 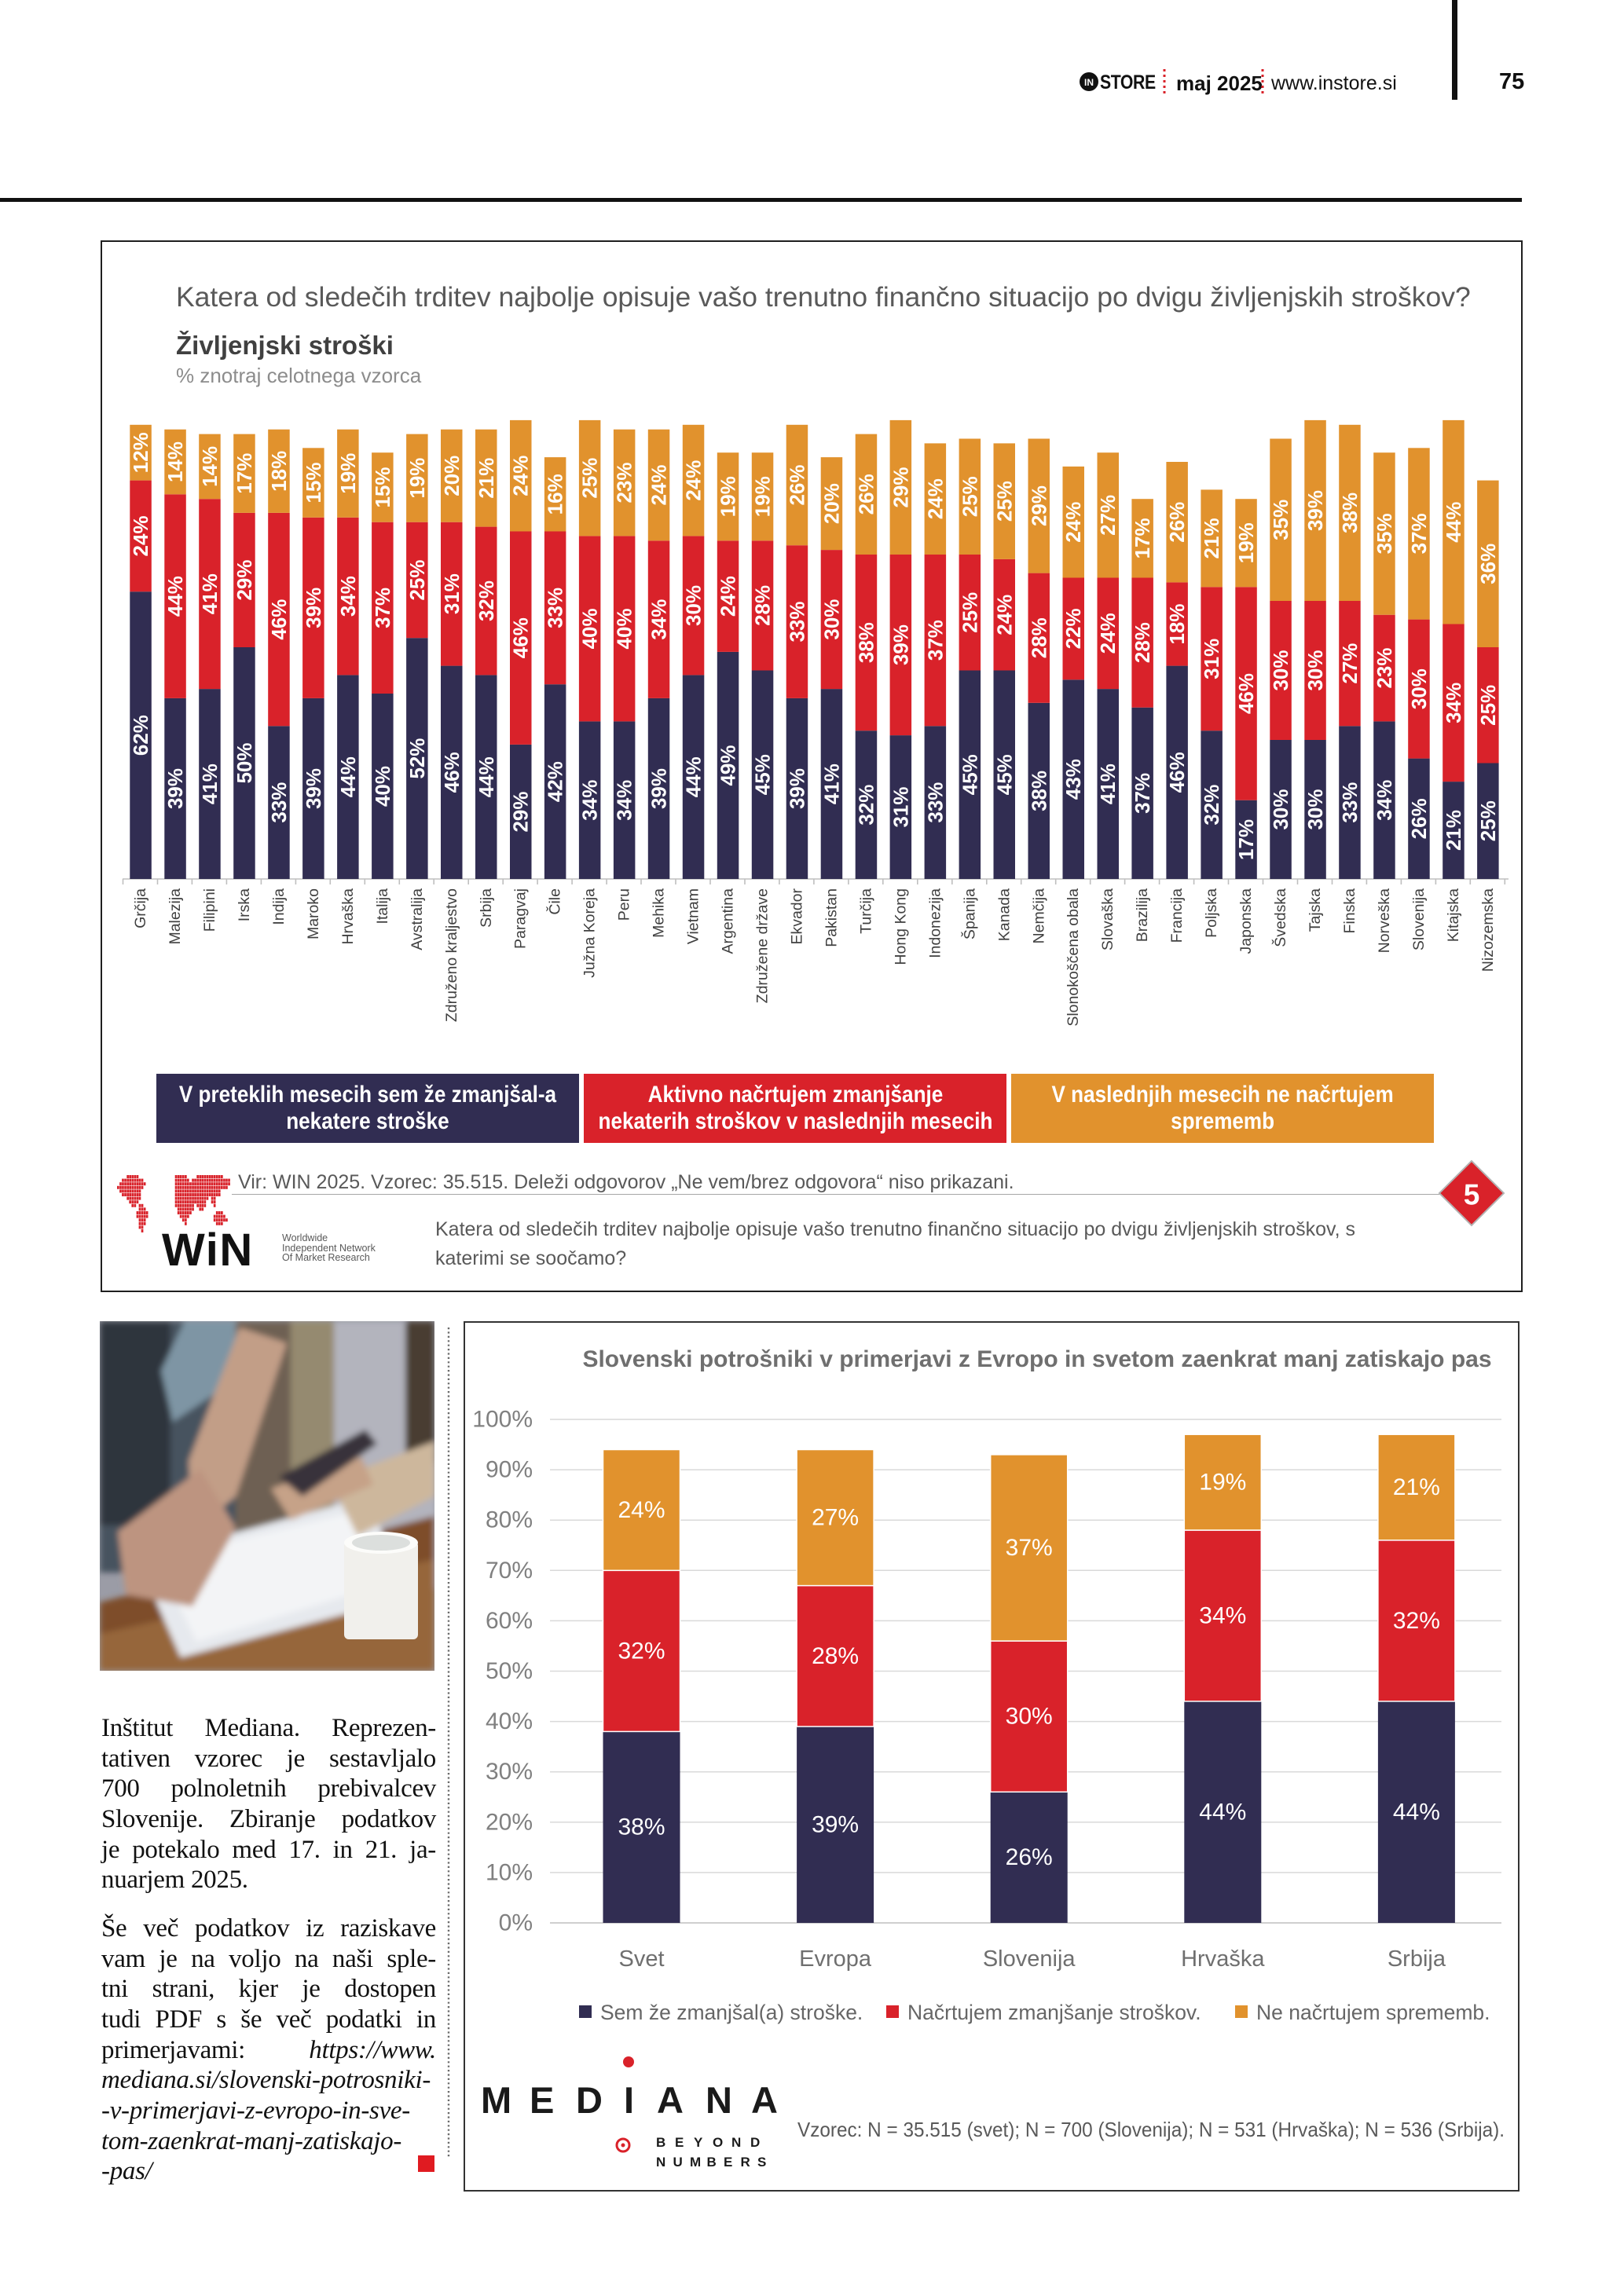 I want to click on svg-text: Južna Koreja, so click(x=590, y=933).